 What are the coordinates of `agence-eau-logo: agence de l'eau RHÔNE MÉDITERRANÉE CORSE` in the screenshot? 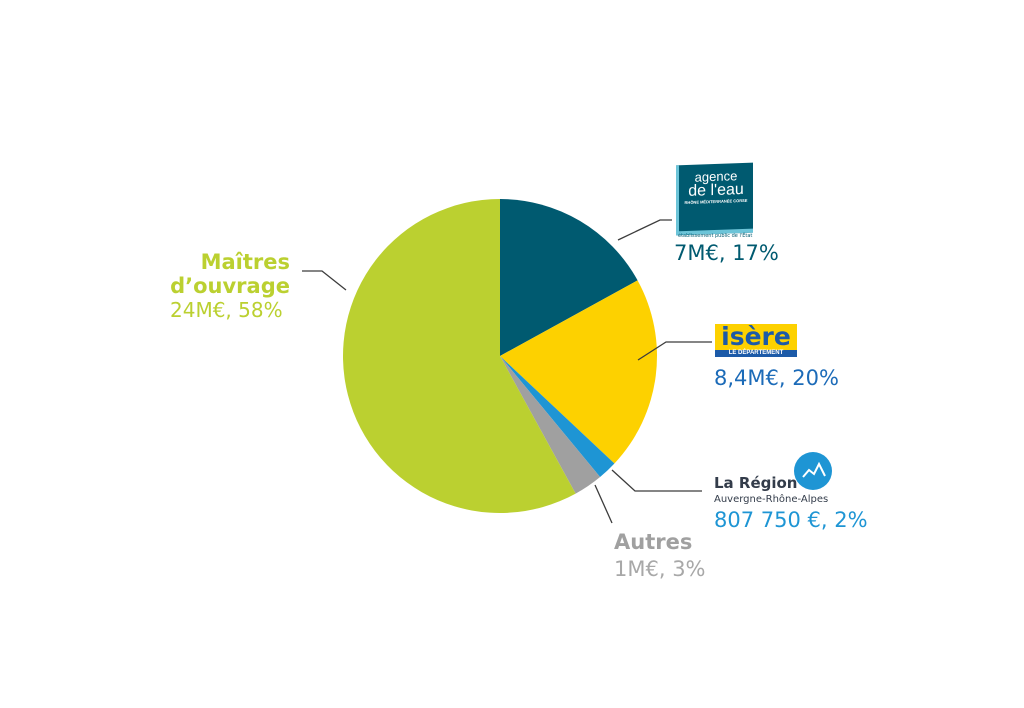 It's located at (714, 199).